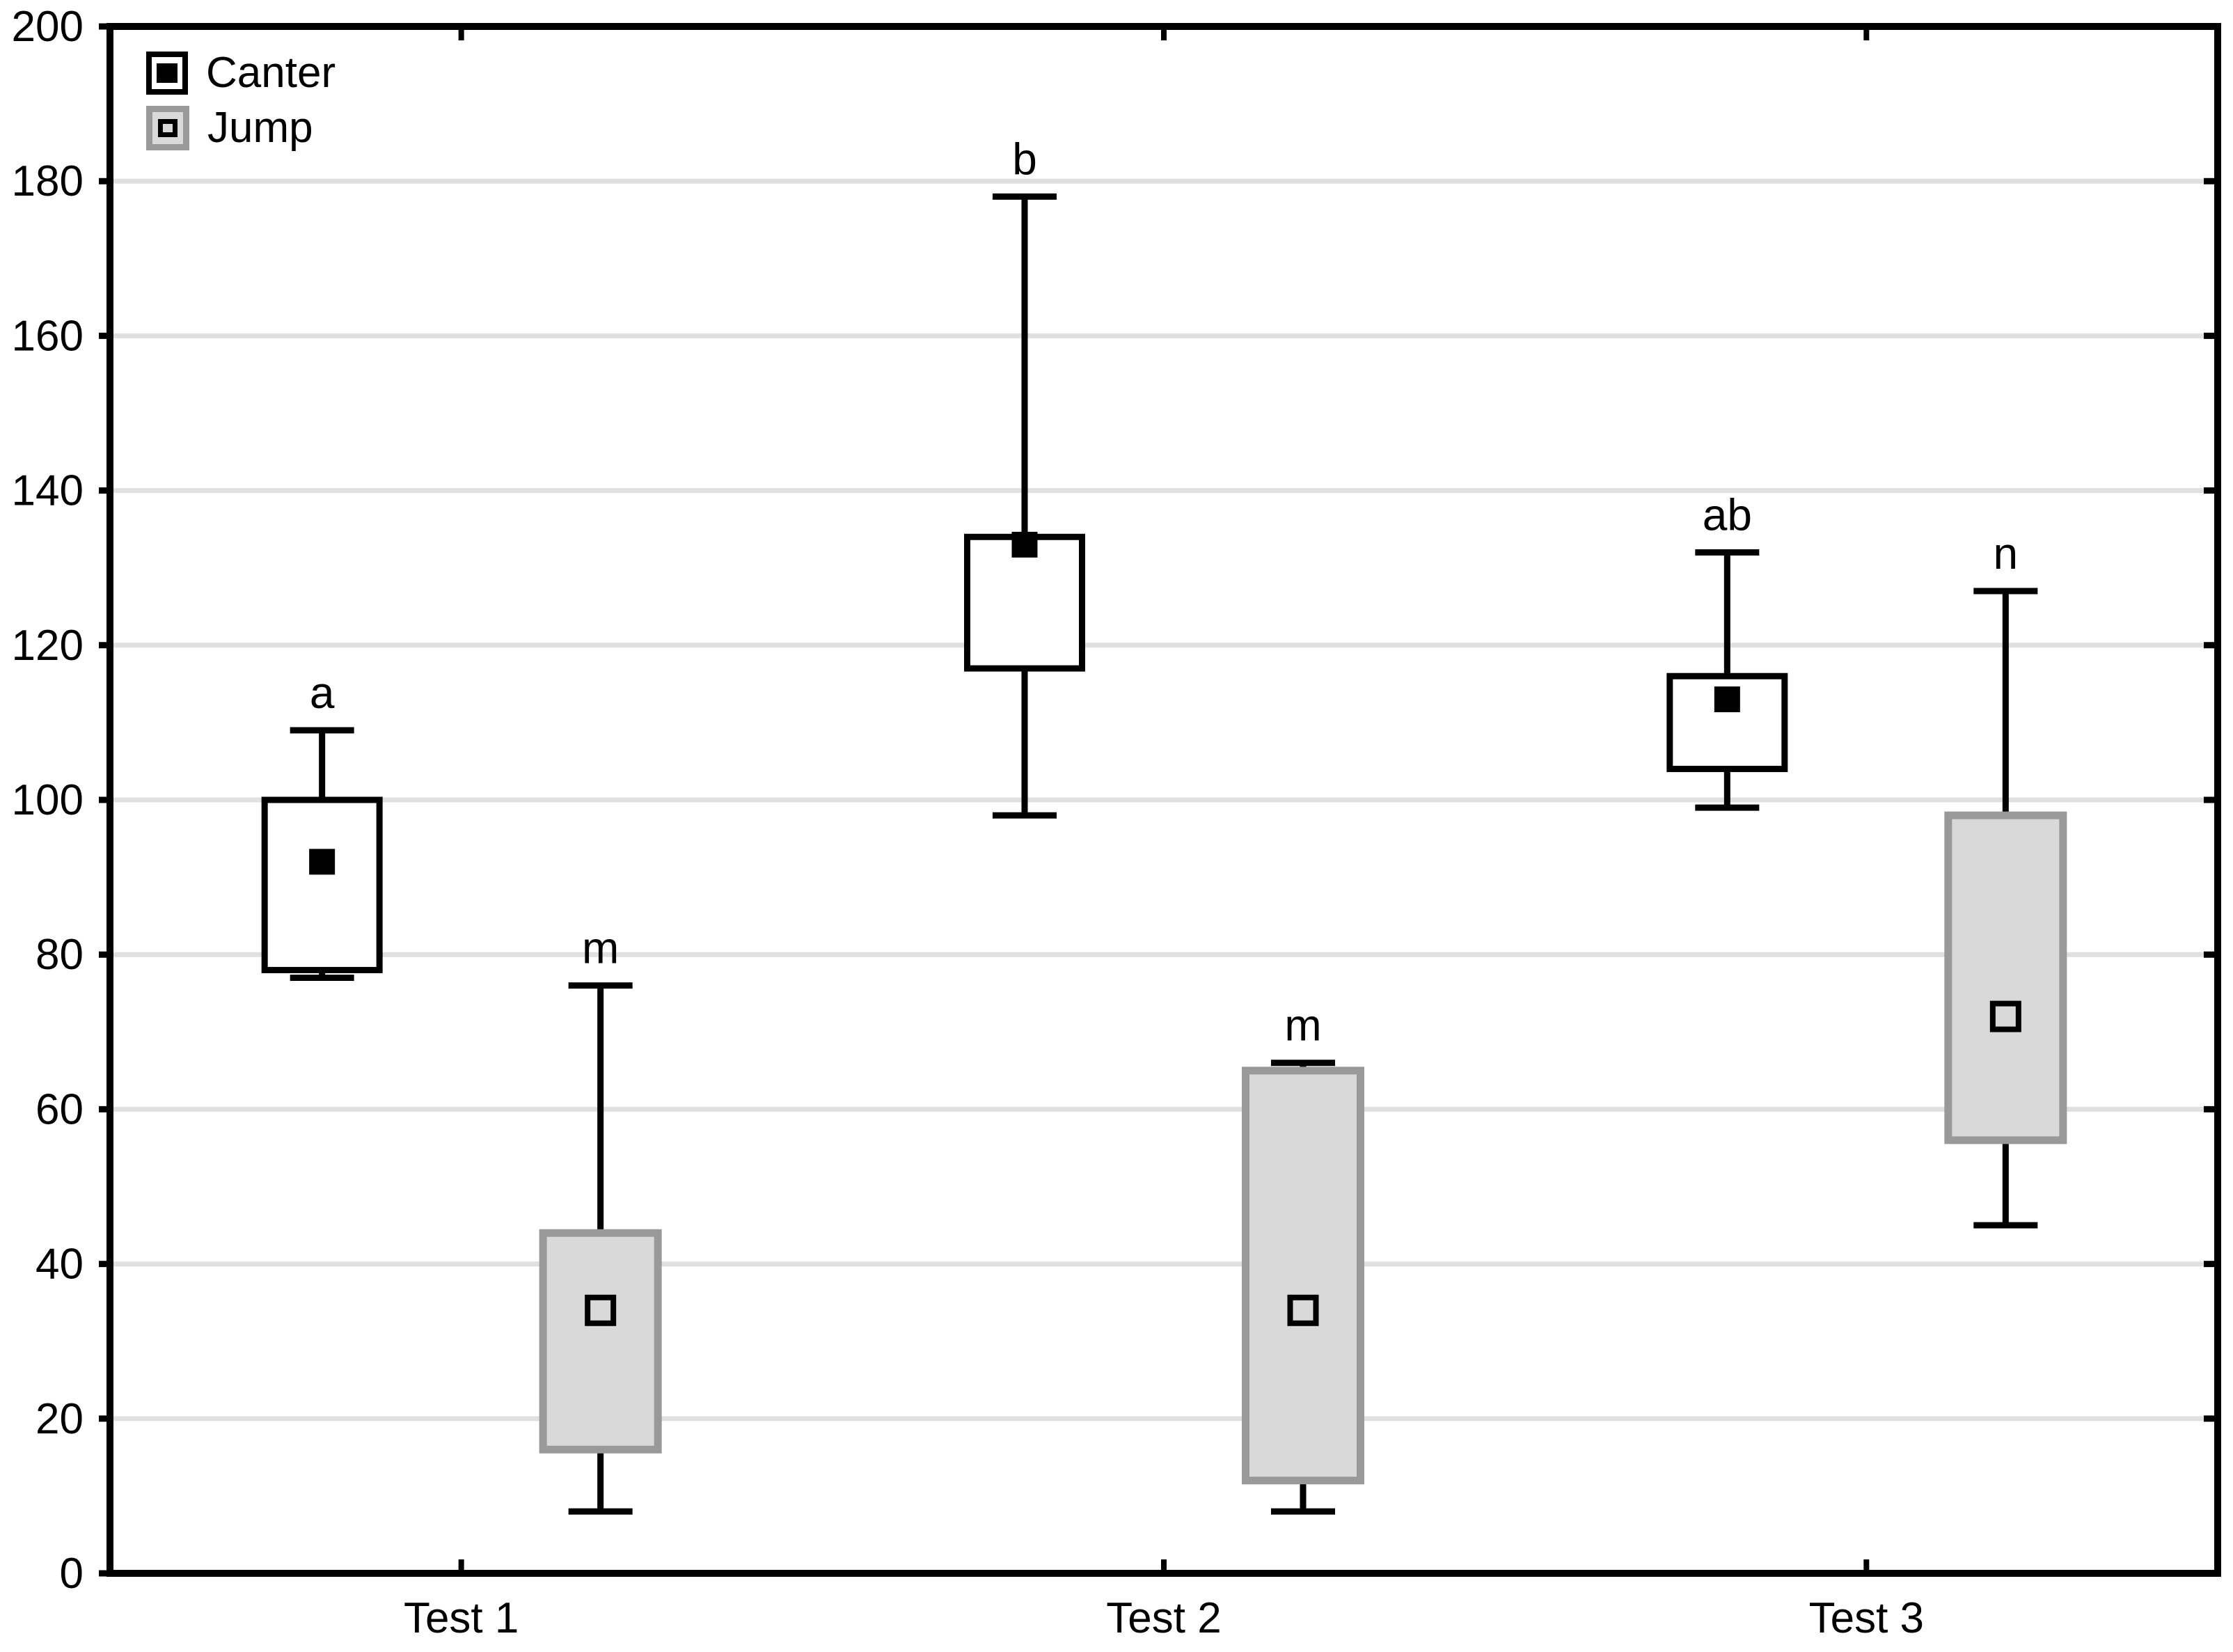 Image resolution: width=2233 pixels, height=1652 pixels. What do you see at coordinates (271, 73) in the screenshot?
I see `legend-label-canter: Canter` at bounding box center [271, 73].